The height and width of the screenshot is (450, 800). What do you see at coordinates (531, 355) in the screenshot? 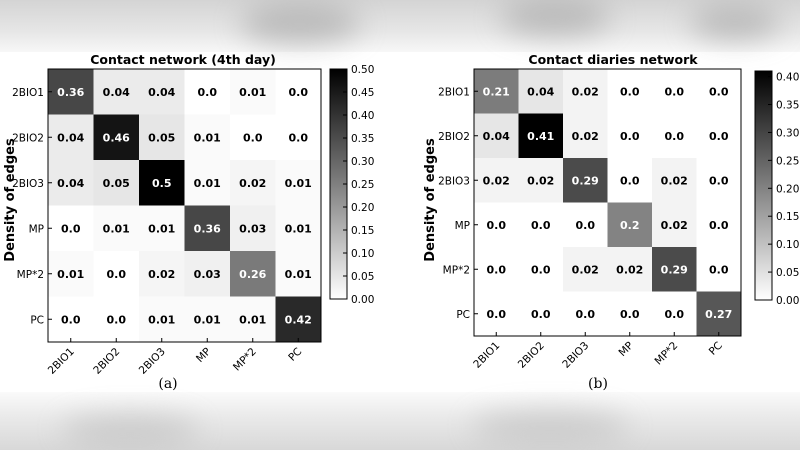
I see `x-tick-label-b: 2BIO2` at bounding box center [531, 355].